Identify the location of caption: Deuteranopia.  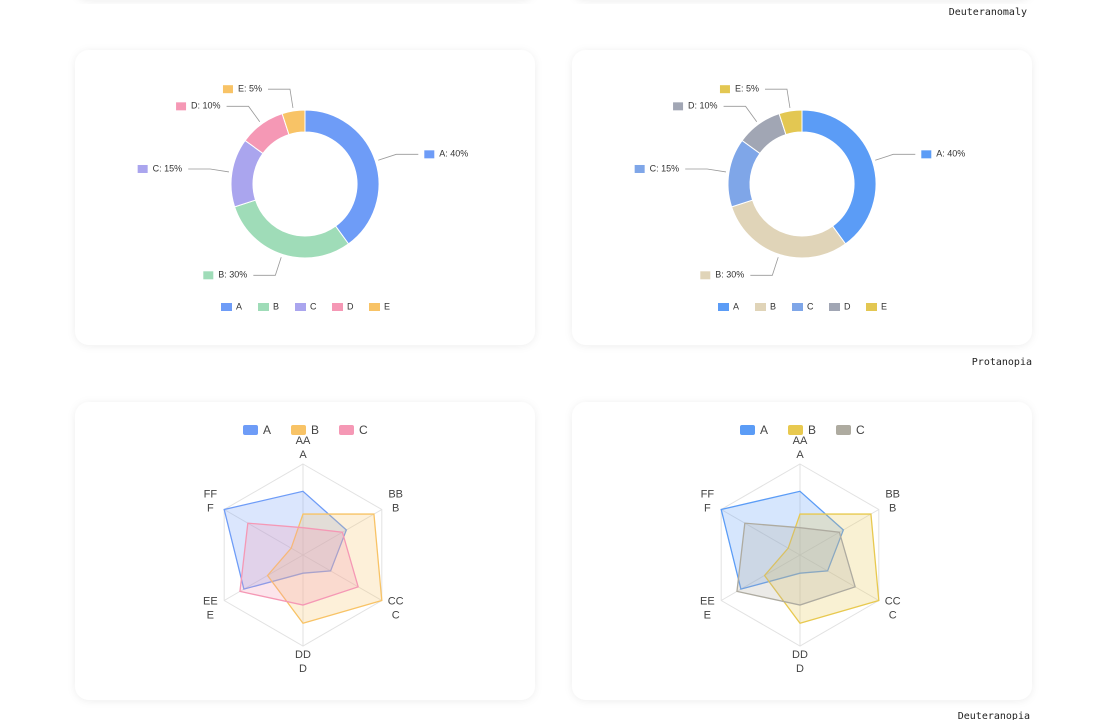
(994, 715).